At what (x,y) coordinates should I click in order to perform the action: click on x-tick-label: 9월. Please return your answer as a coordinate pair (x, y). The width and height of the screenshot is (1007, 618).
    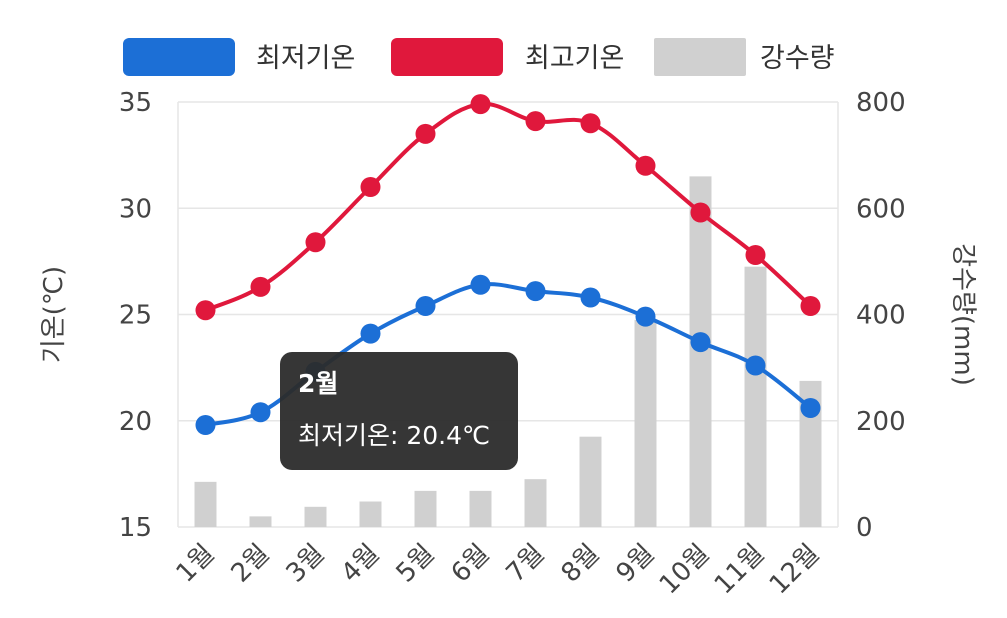
    Looking at the image, I should click on (636, 564).